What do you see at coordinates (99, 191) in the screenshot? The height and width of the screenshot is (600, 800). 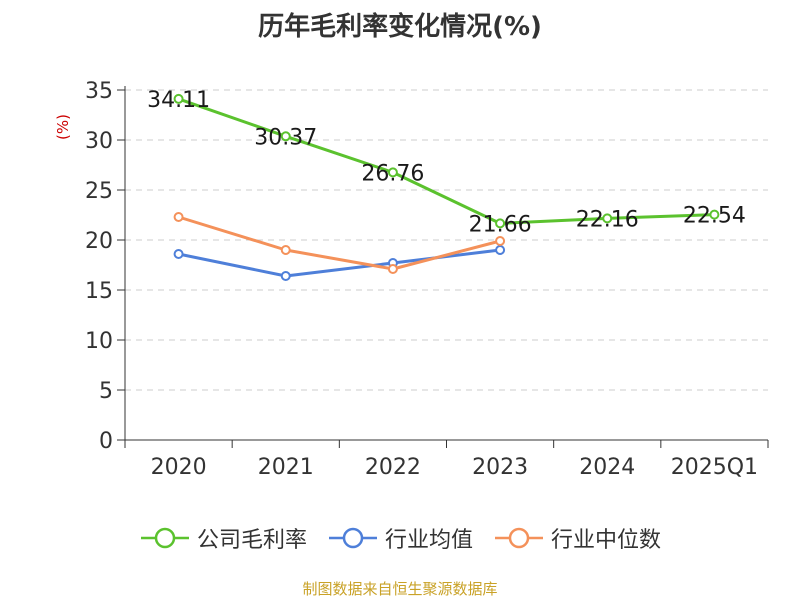 I see `y-tick-label: 25` at bounding box center [99, 191].